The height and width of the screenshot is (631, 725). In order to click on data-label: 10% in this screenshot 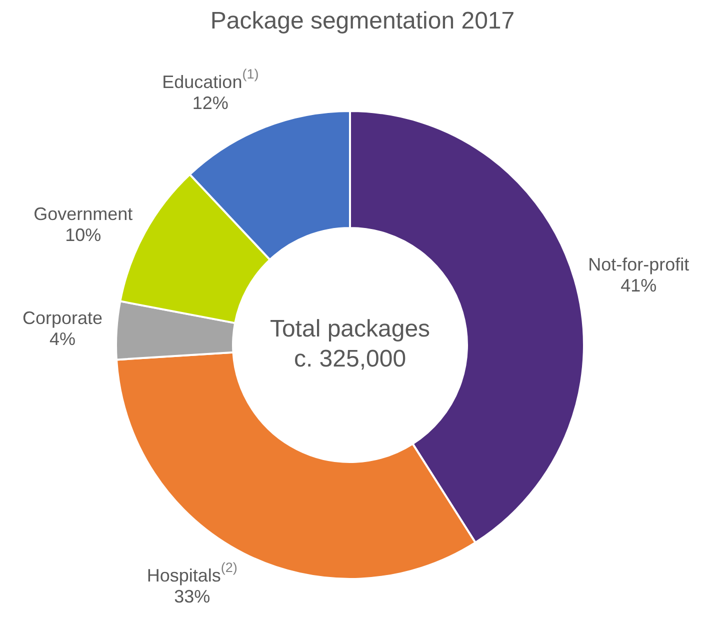, I will do `click(83, 234)`.